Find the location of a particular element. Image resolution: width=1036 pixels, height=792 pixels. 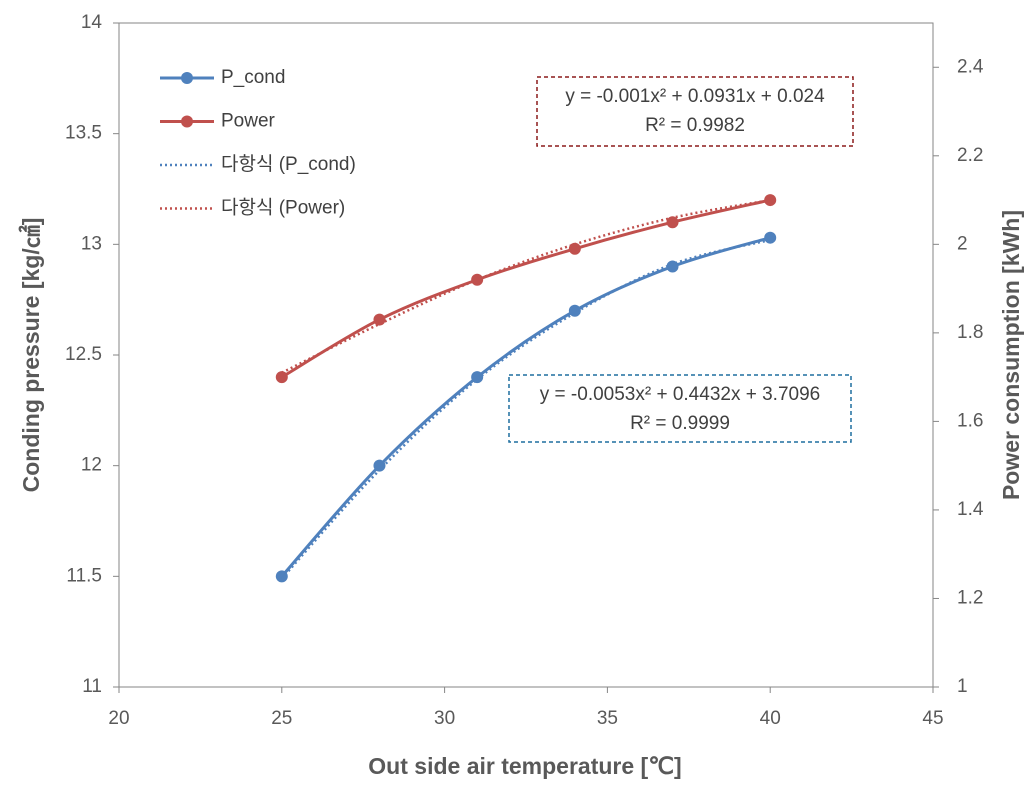

y-tick-label: 13.5 is located at coordinates (83, 133).